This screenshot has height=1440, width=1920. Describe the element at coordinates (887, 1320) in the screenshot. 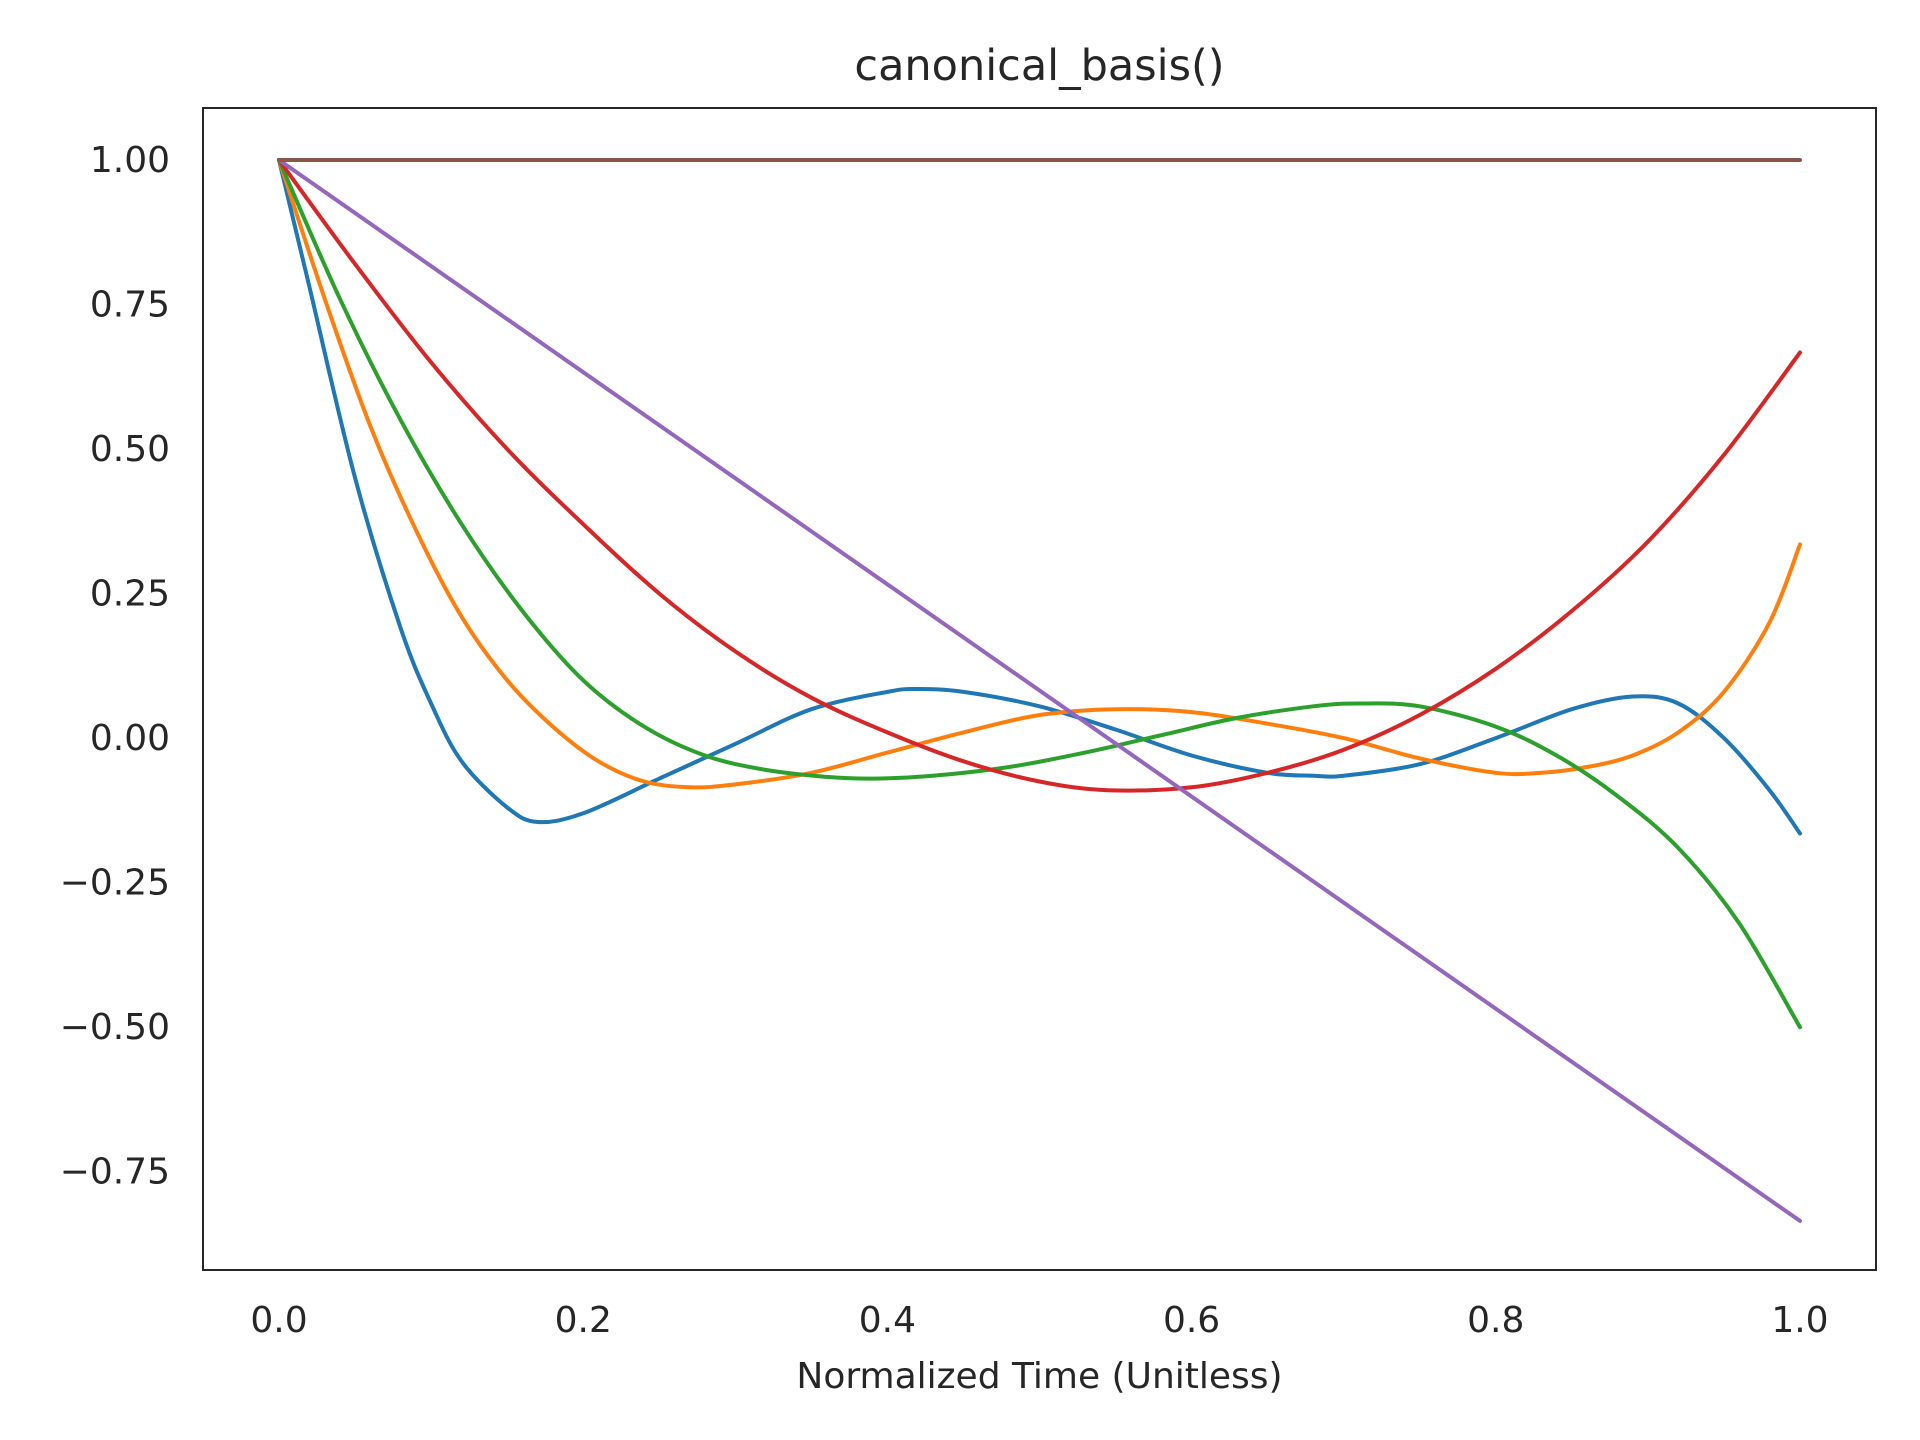

I see `x-tick-label: 0.4` at that location.